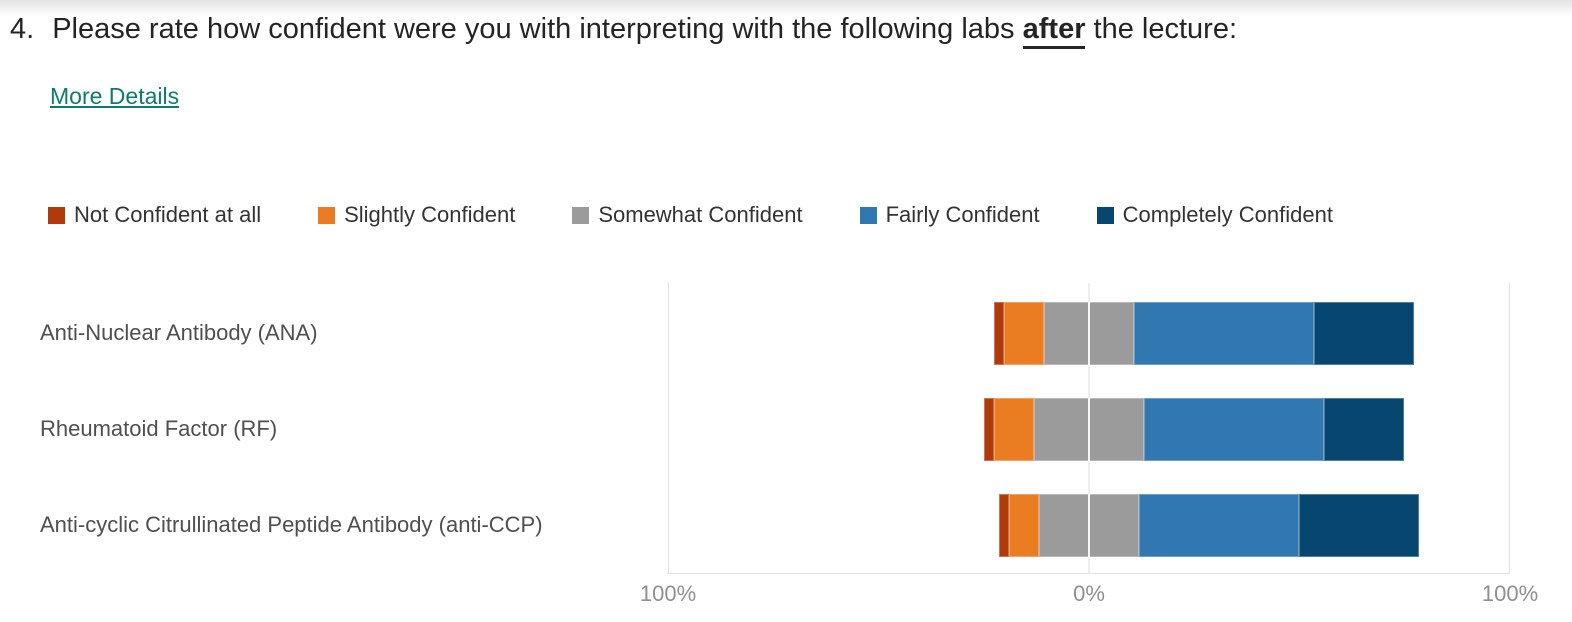  Describe the element at coordinates (668, 593) in the screenshot. I see `x-axis-tick-0: 100%` at that location.